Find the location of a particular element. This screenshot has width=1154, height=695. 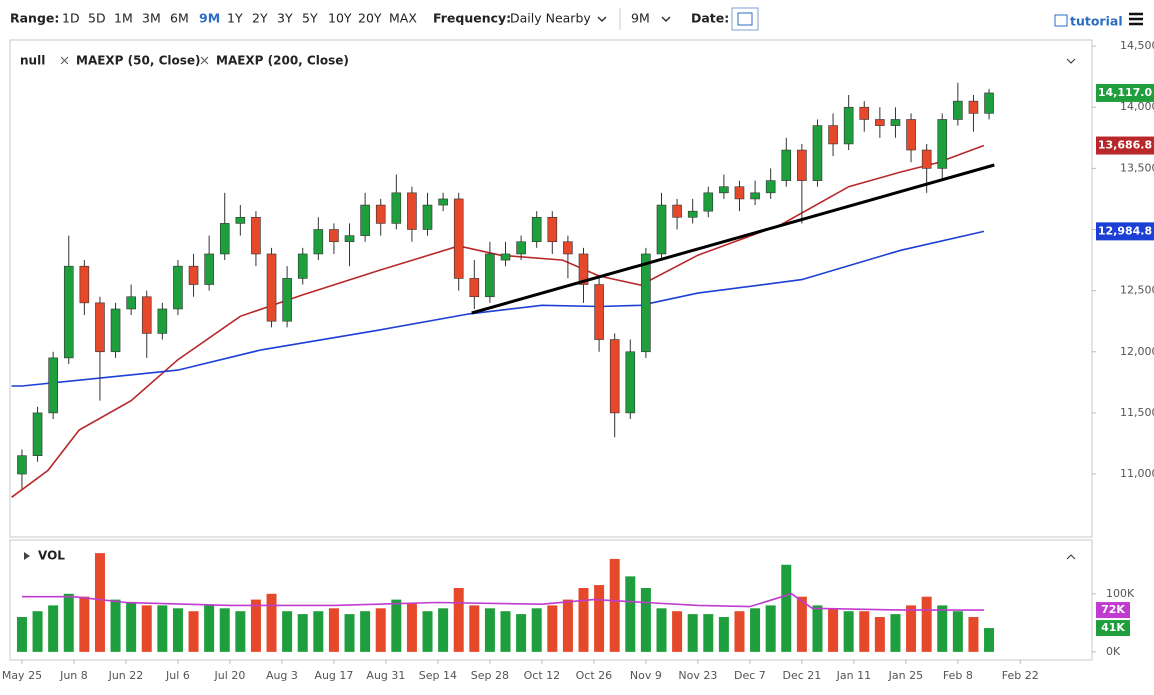

price-label: 14,117.0 is located at coordinates (1125, 92).